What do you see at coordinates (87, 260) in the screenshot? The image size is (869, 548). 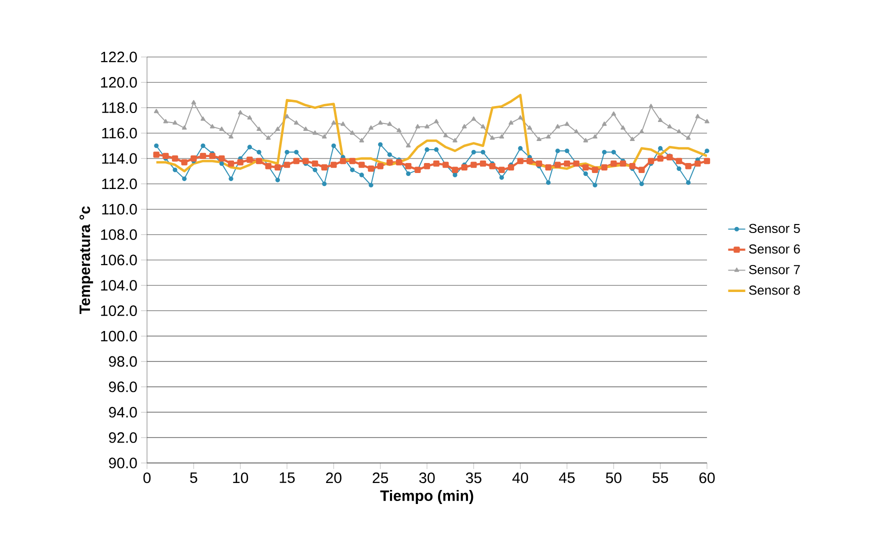 I see `y-axis-title: Temperatura °c` at bounding box center [87, 260].